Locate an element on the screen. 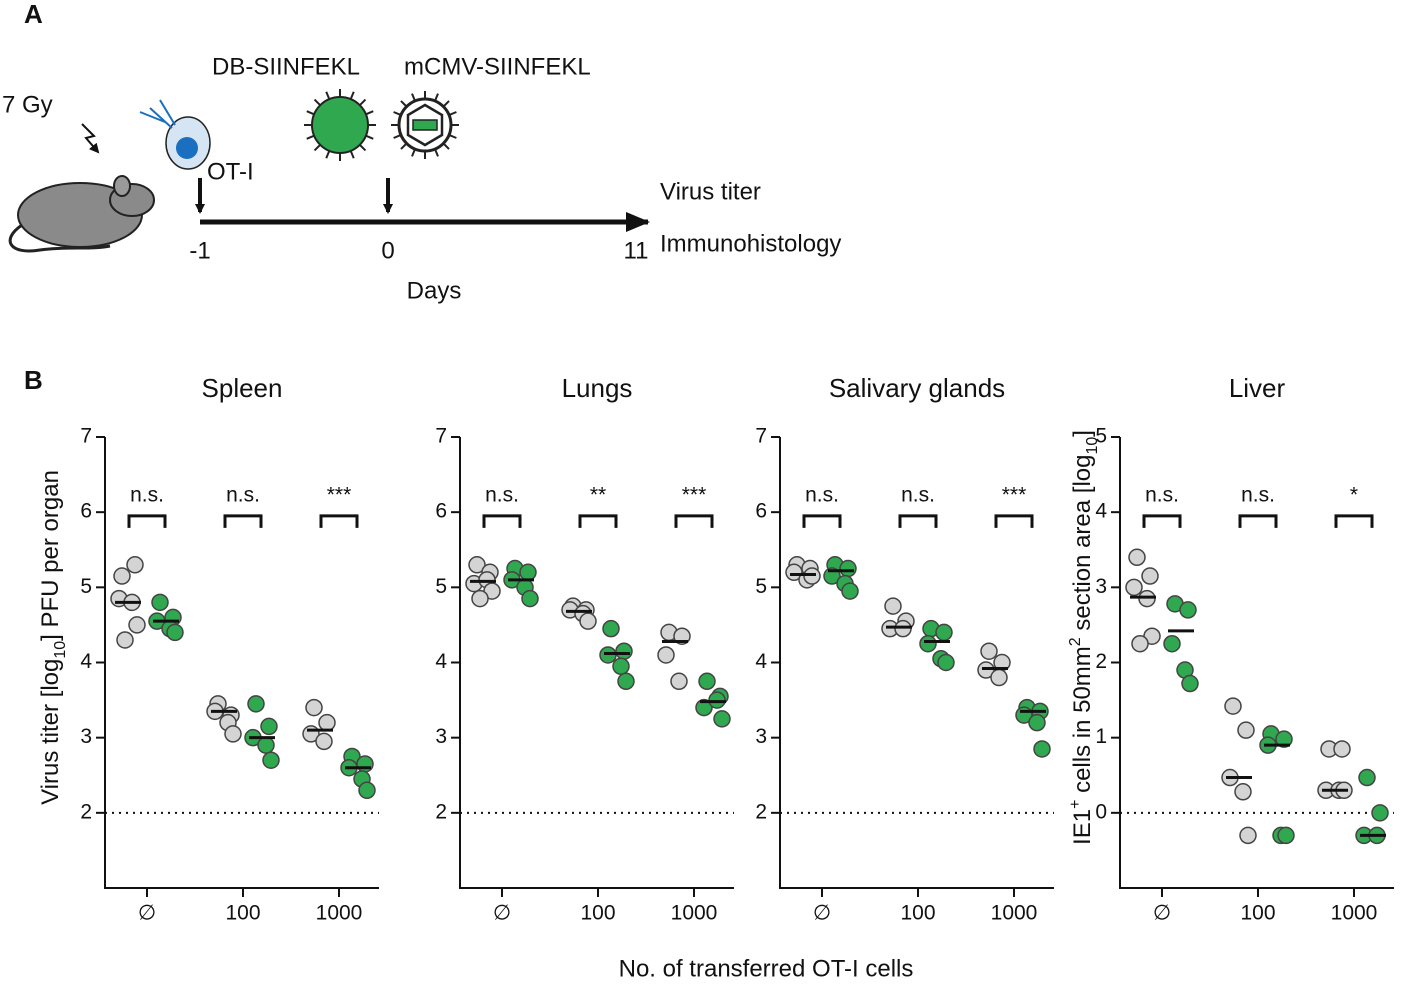 The height and width of the screenshot is (984, 1417). y-axis-label-part: ] PFU per organ is located at coordinates (50, 555).